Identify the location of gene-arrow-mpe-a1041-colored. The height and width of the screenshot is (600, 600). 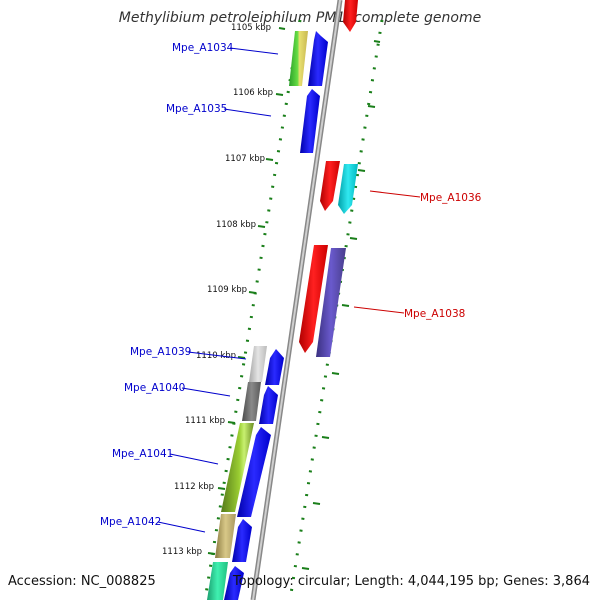
(237, 467).